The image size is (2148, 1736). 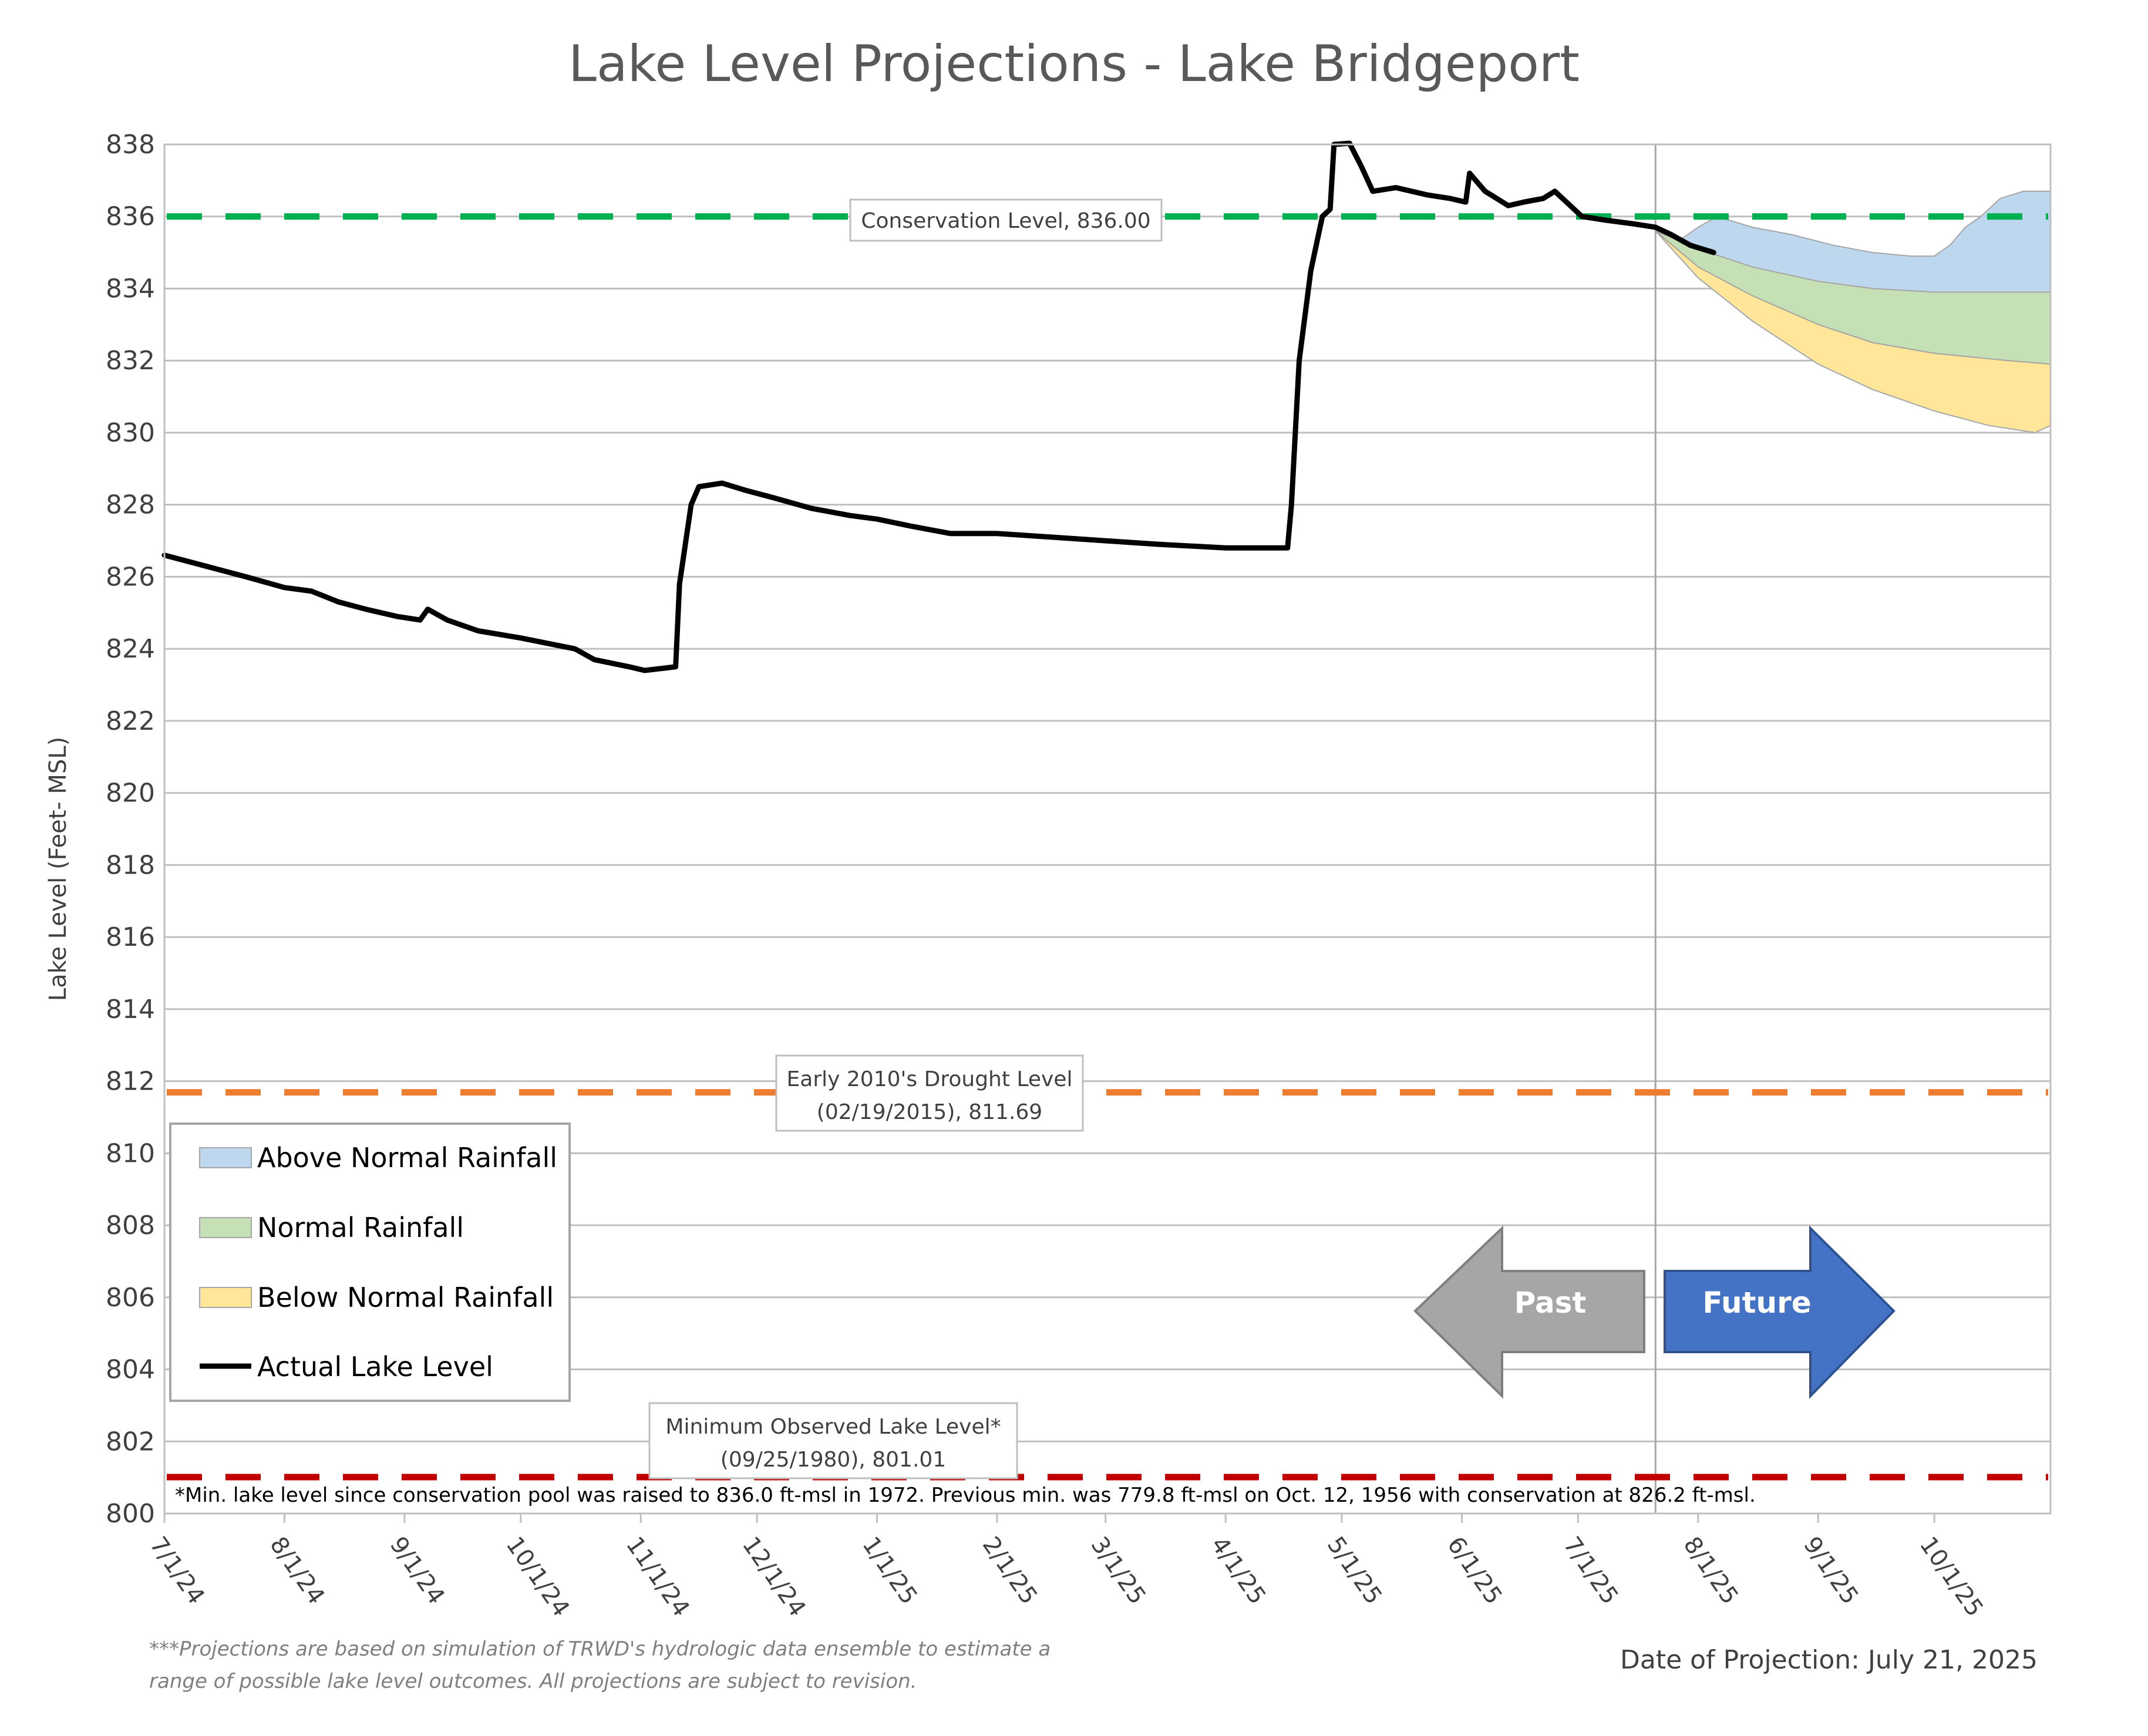 What do you see at coordinates (130, 1082) in the screenshot?
I see `y-tick-label-812: 812` at bounding box center [130, 1082].